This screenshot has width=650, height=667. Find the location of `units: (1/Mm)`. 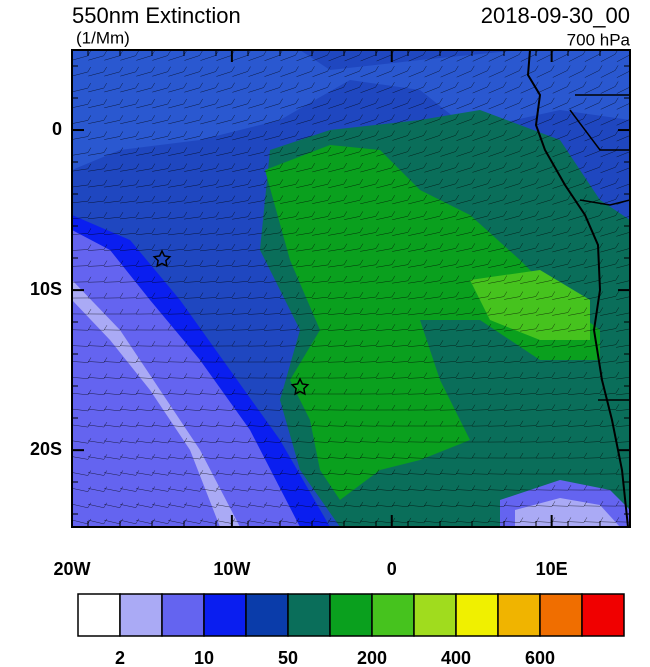

units: (1/Mm) is located at coordinates (103, 37).